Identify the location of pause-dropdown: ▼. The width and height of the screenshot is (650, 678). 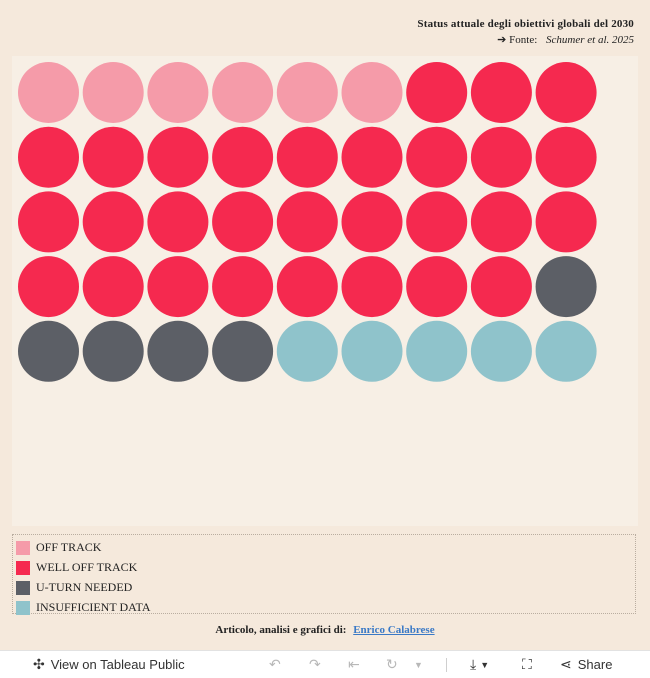
(418, 664).